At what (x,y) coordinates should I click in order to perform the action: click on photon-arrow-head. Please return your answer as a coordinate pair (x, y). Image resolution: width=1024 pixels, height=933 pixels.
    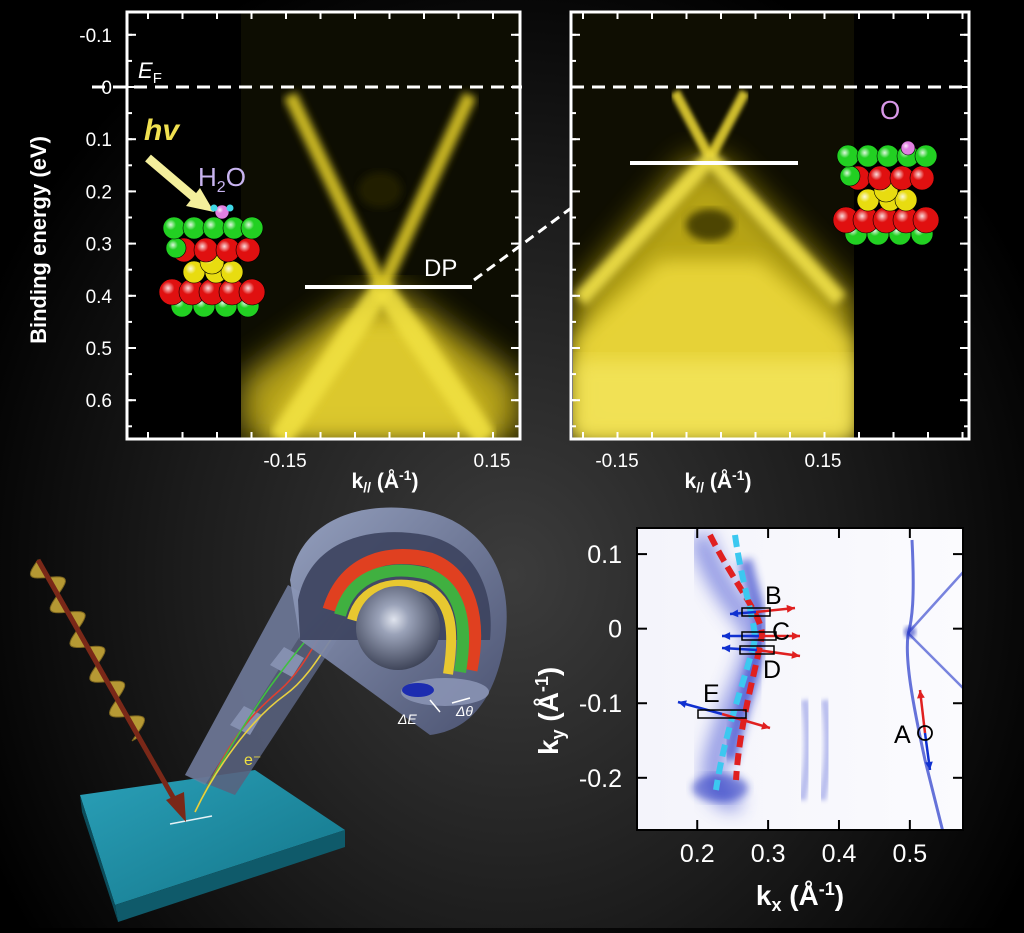
    Looking at the image, I should click on (200, 200).